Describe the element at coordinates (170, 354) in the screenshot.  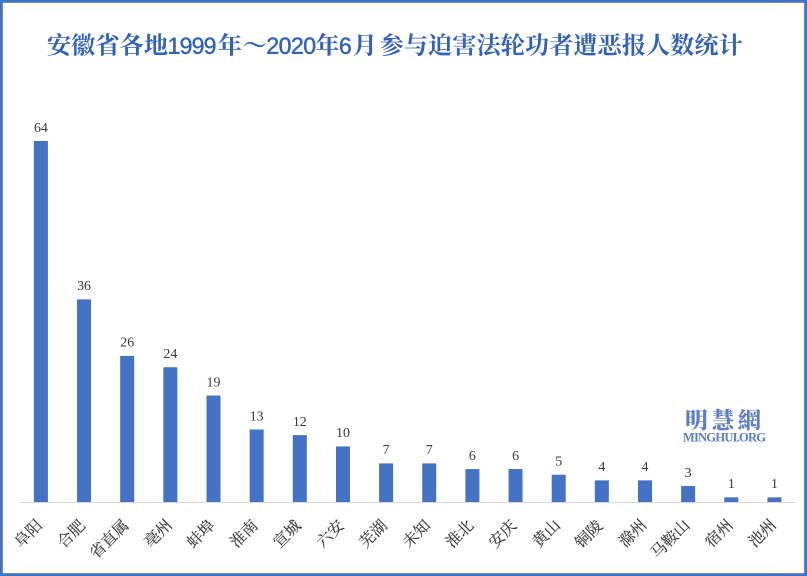
I see `svg-text: 24` at that location.